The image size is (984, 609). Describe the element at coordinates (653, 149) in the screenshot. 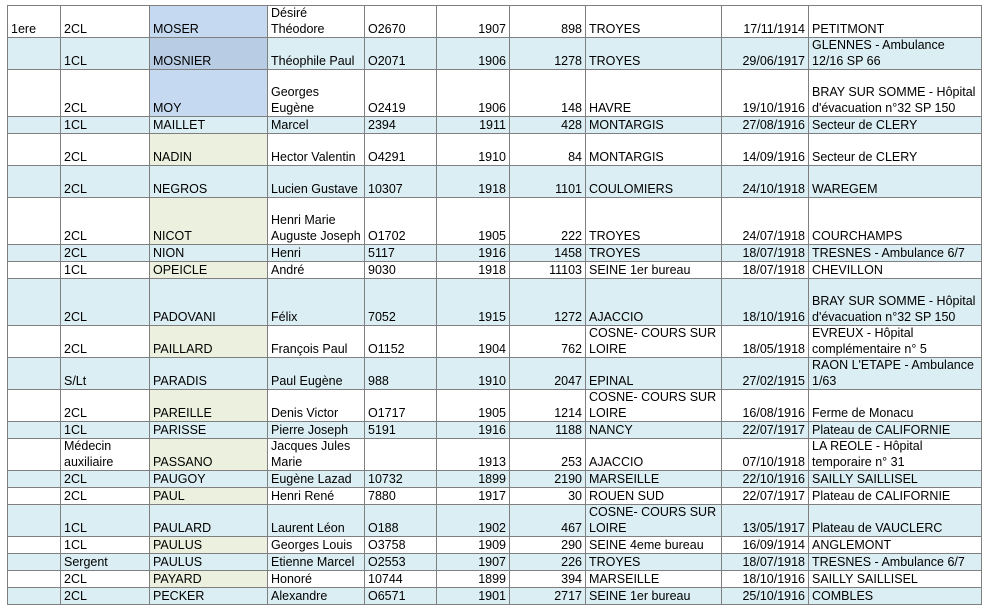

I see `recruitment-bureau-cell: MONTARGIS` at that location.